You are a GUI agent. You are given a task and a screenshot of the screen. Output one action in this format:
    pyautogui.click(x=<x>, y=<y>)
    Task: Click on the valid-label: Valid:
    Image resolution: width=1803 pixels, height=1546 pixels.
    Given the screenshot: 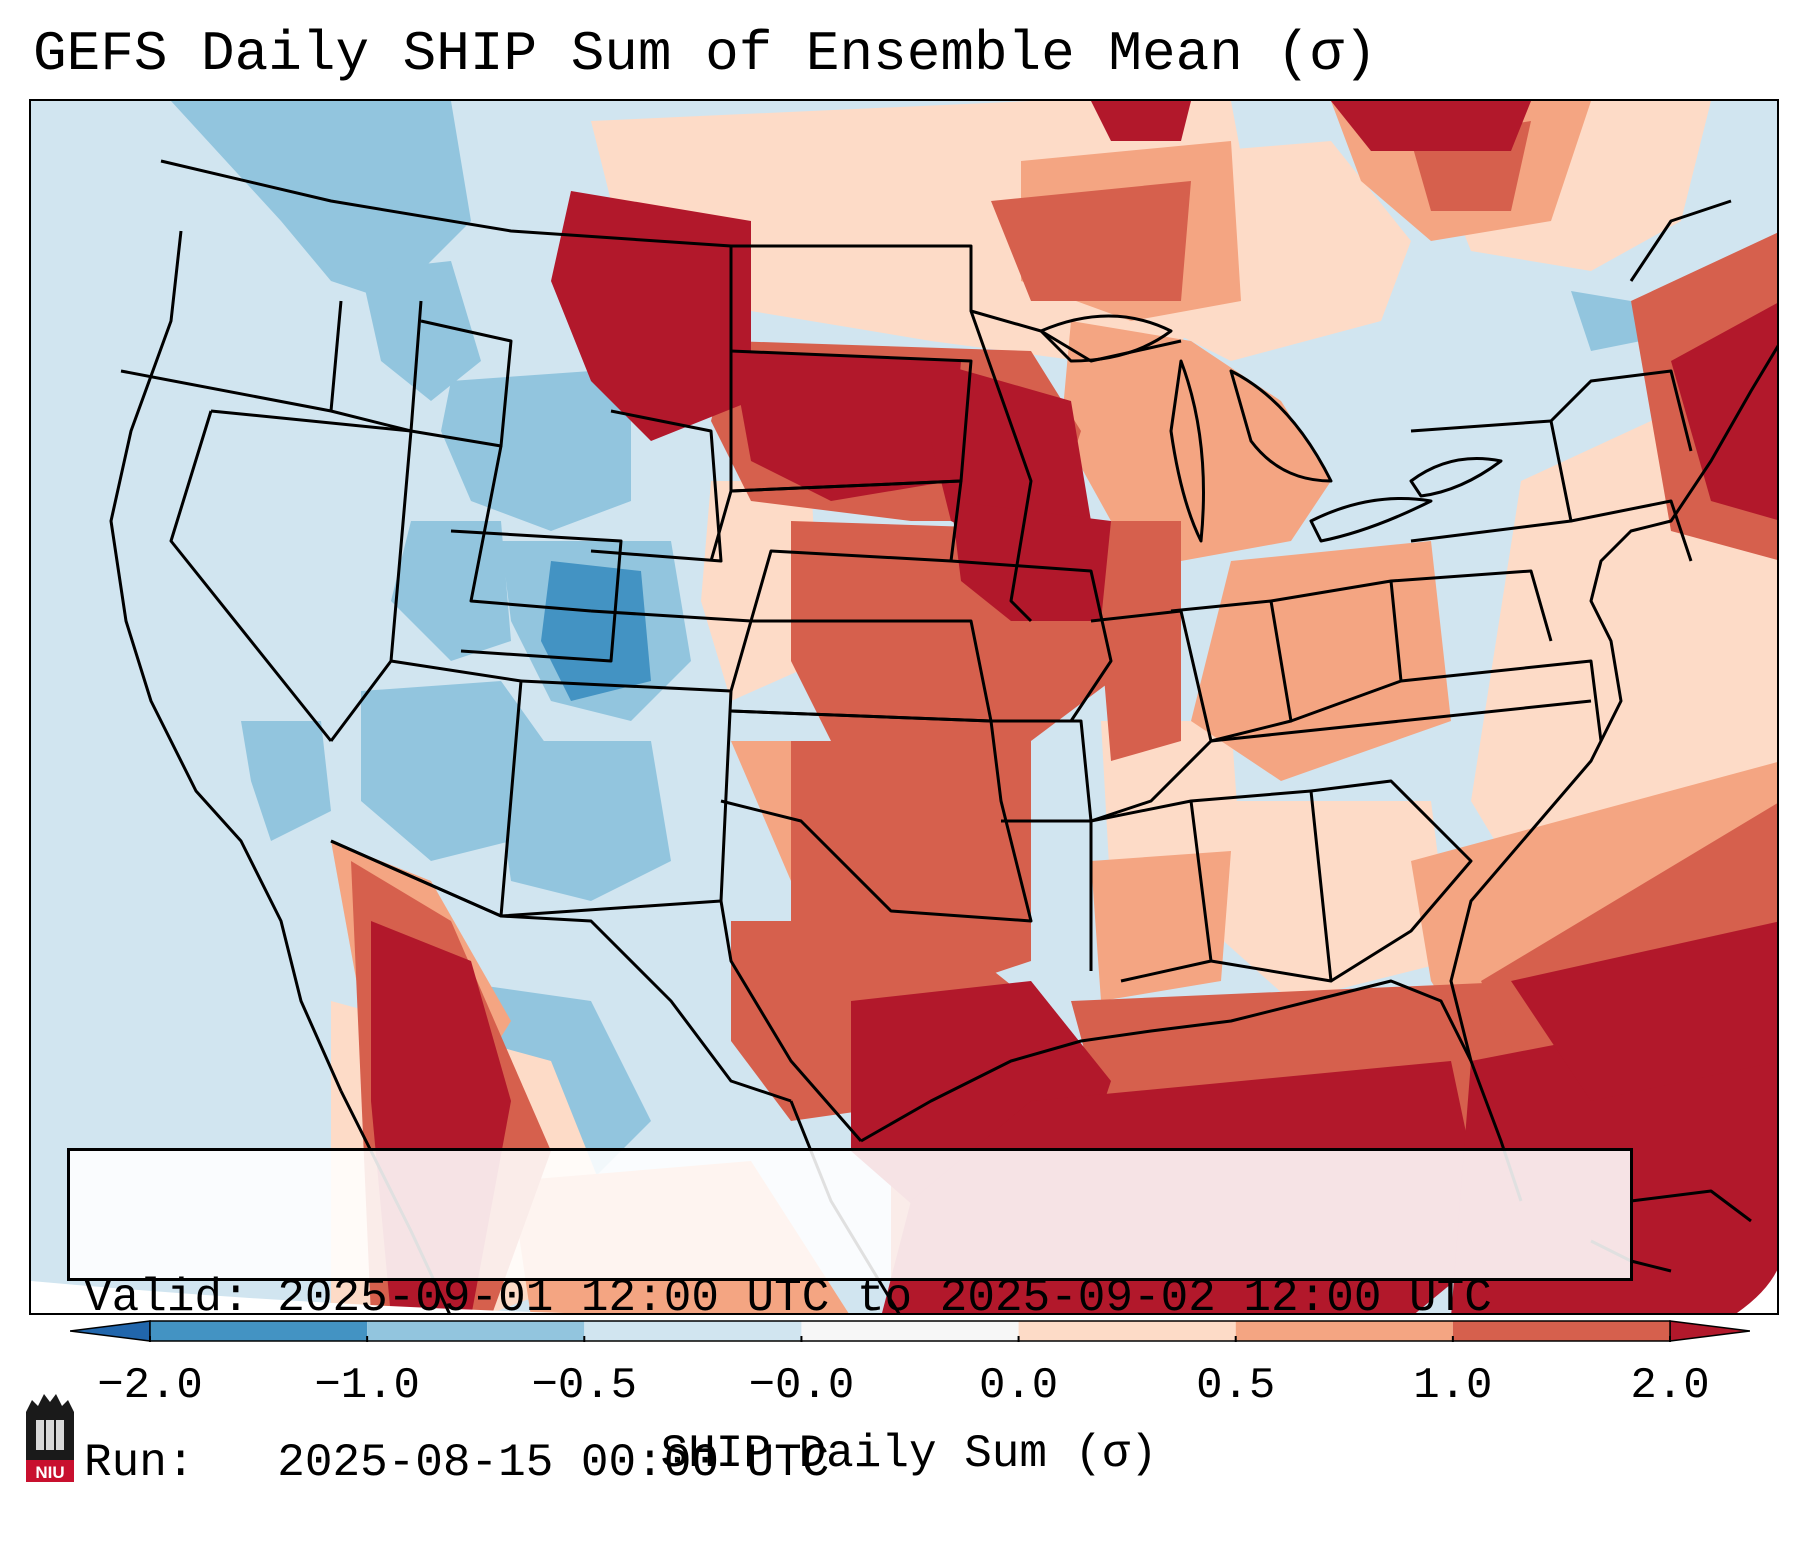 What is the action you would take?
    pyautogui.click(x=167, y=1298)
    